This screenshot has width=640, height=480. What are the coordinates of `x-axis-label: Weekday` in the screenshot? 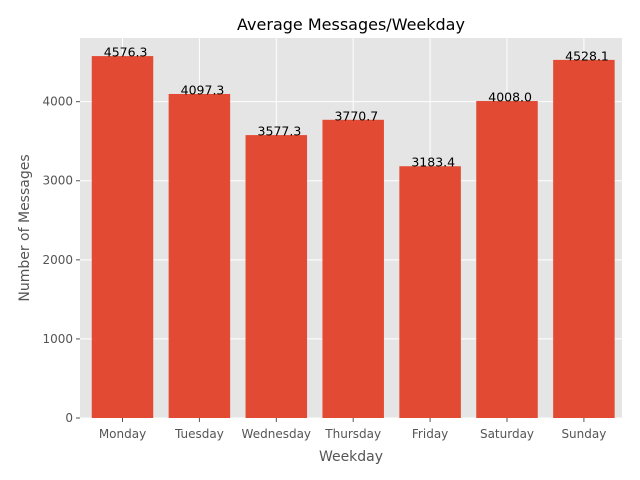 It's located at (351, 457).